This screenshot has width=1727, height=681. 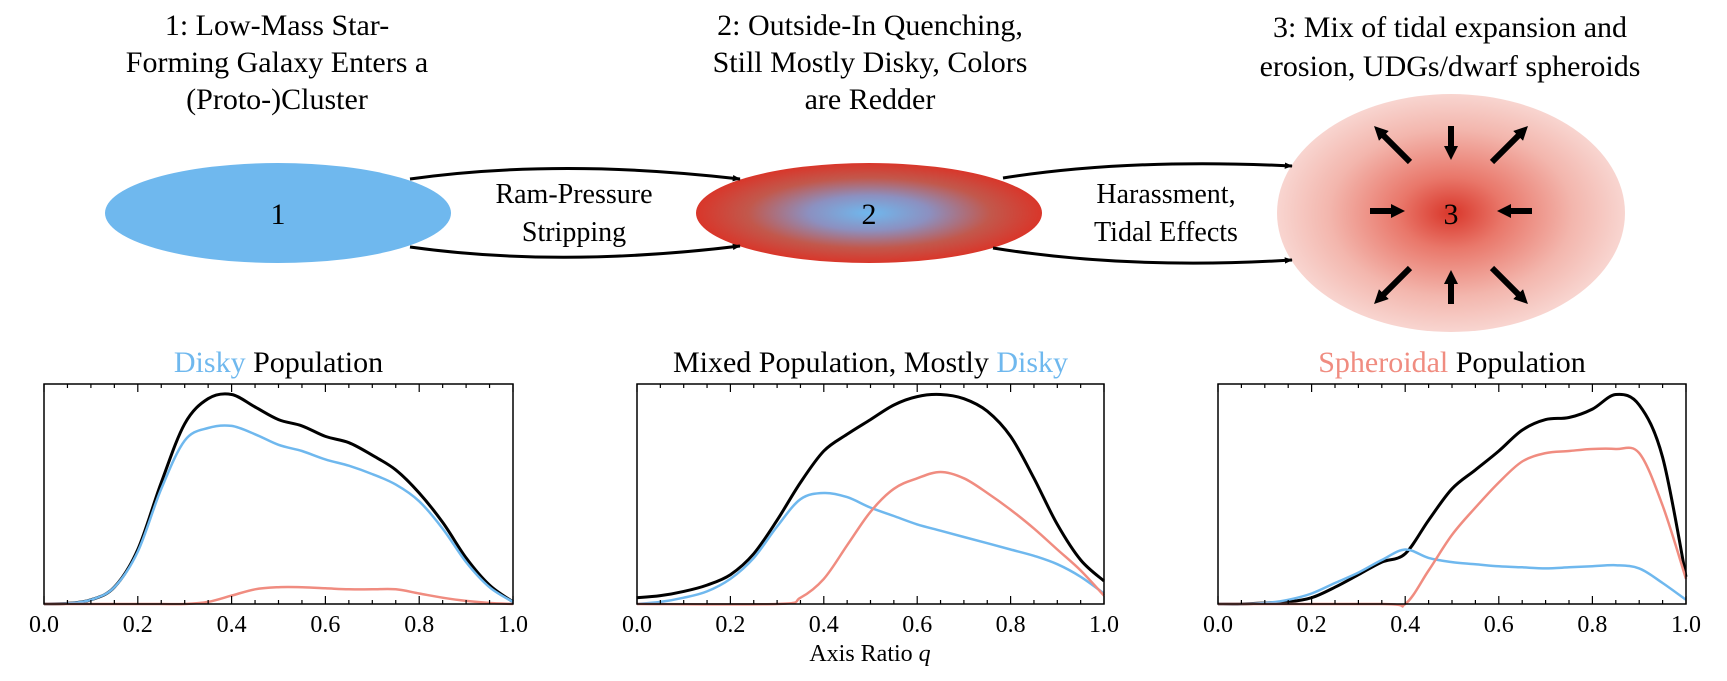 I want to click on quenching-galaxy-shape, so click(x=869, y=213).